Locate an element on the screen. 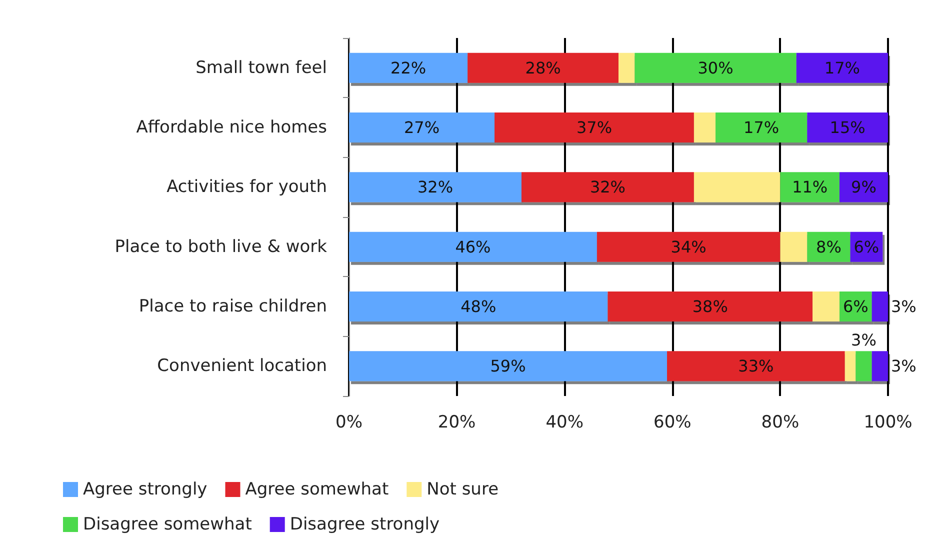  data-label: 38% is located at coordinates (710, 306).